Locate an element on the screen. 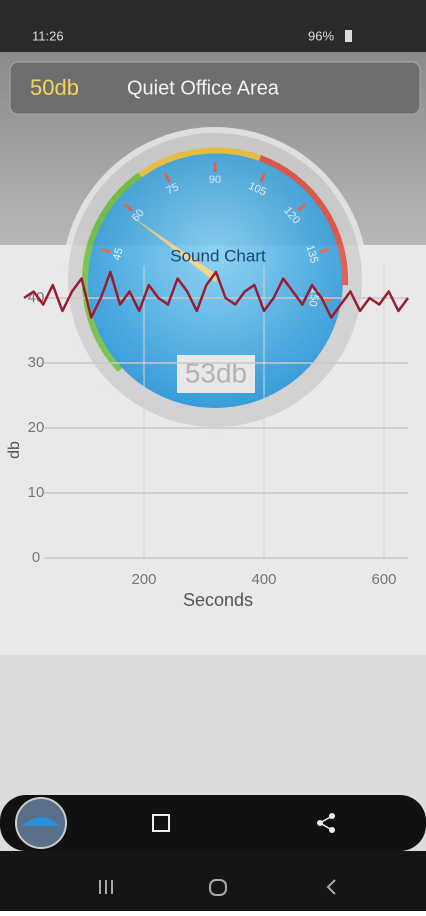 The image size is (426, 916). gauge-tick-label: 90 is located at coordinates (215, 180).